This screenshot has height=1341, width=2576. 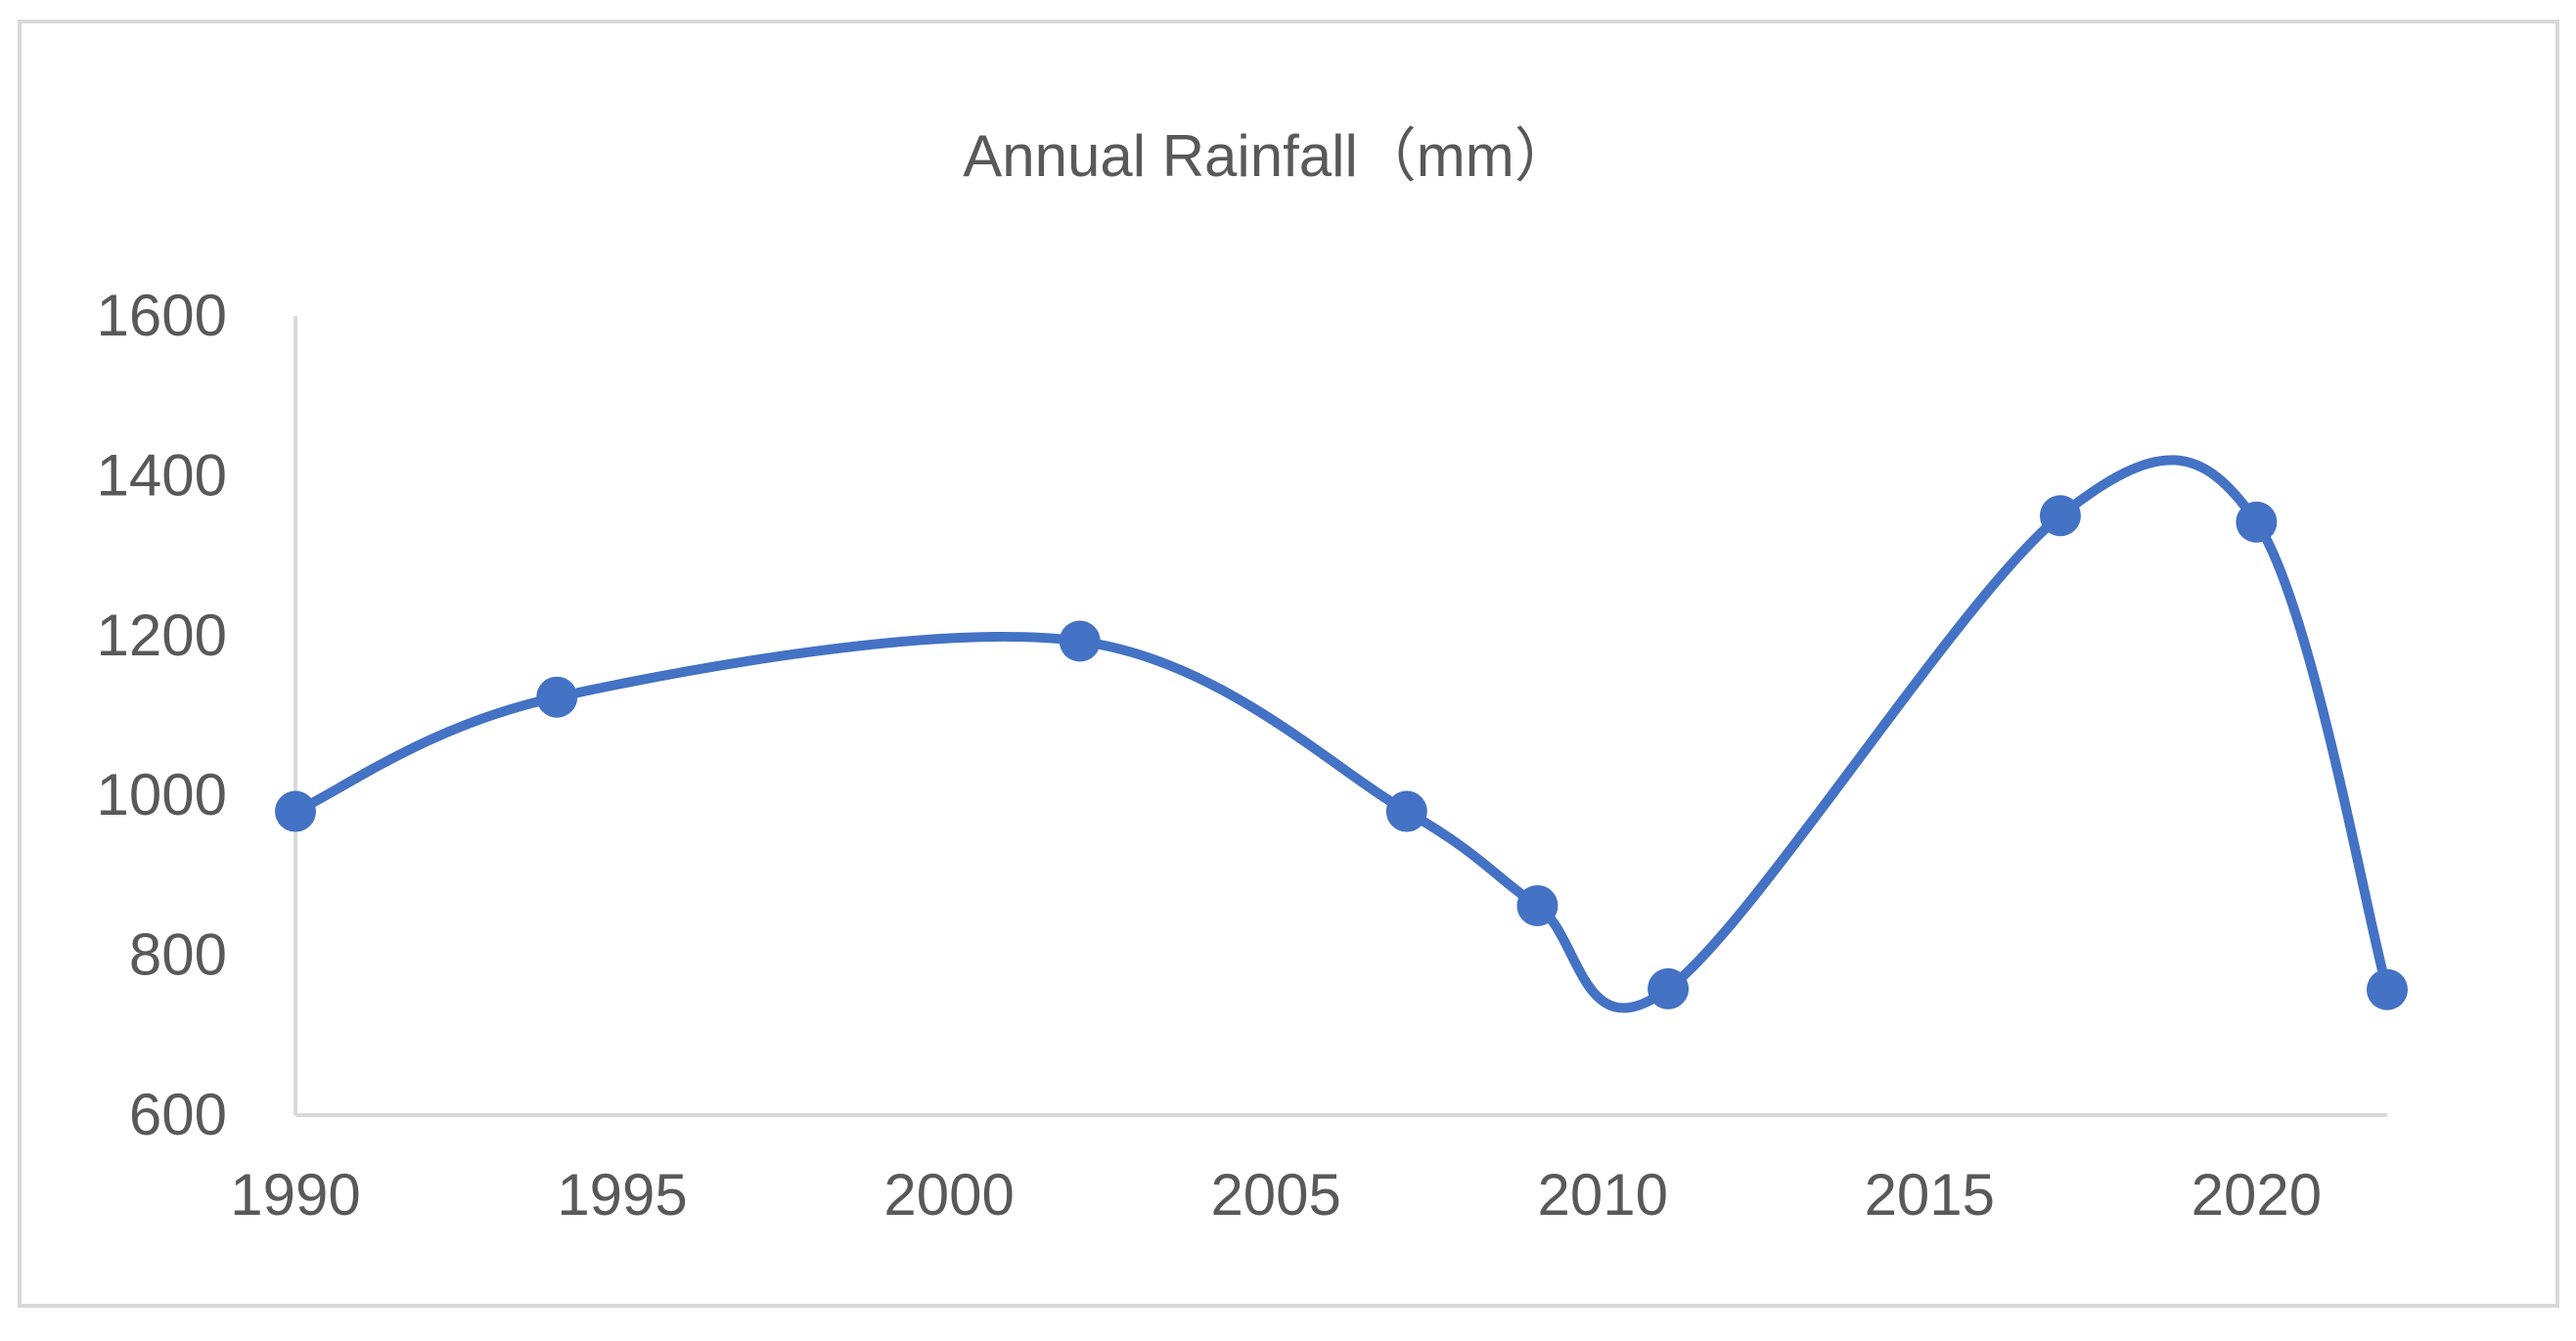 What do you see at coordinates (178, 955) in the screenshot?
I see `y-tick-label: 800` at bounding box center [178, 955].